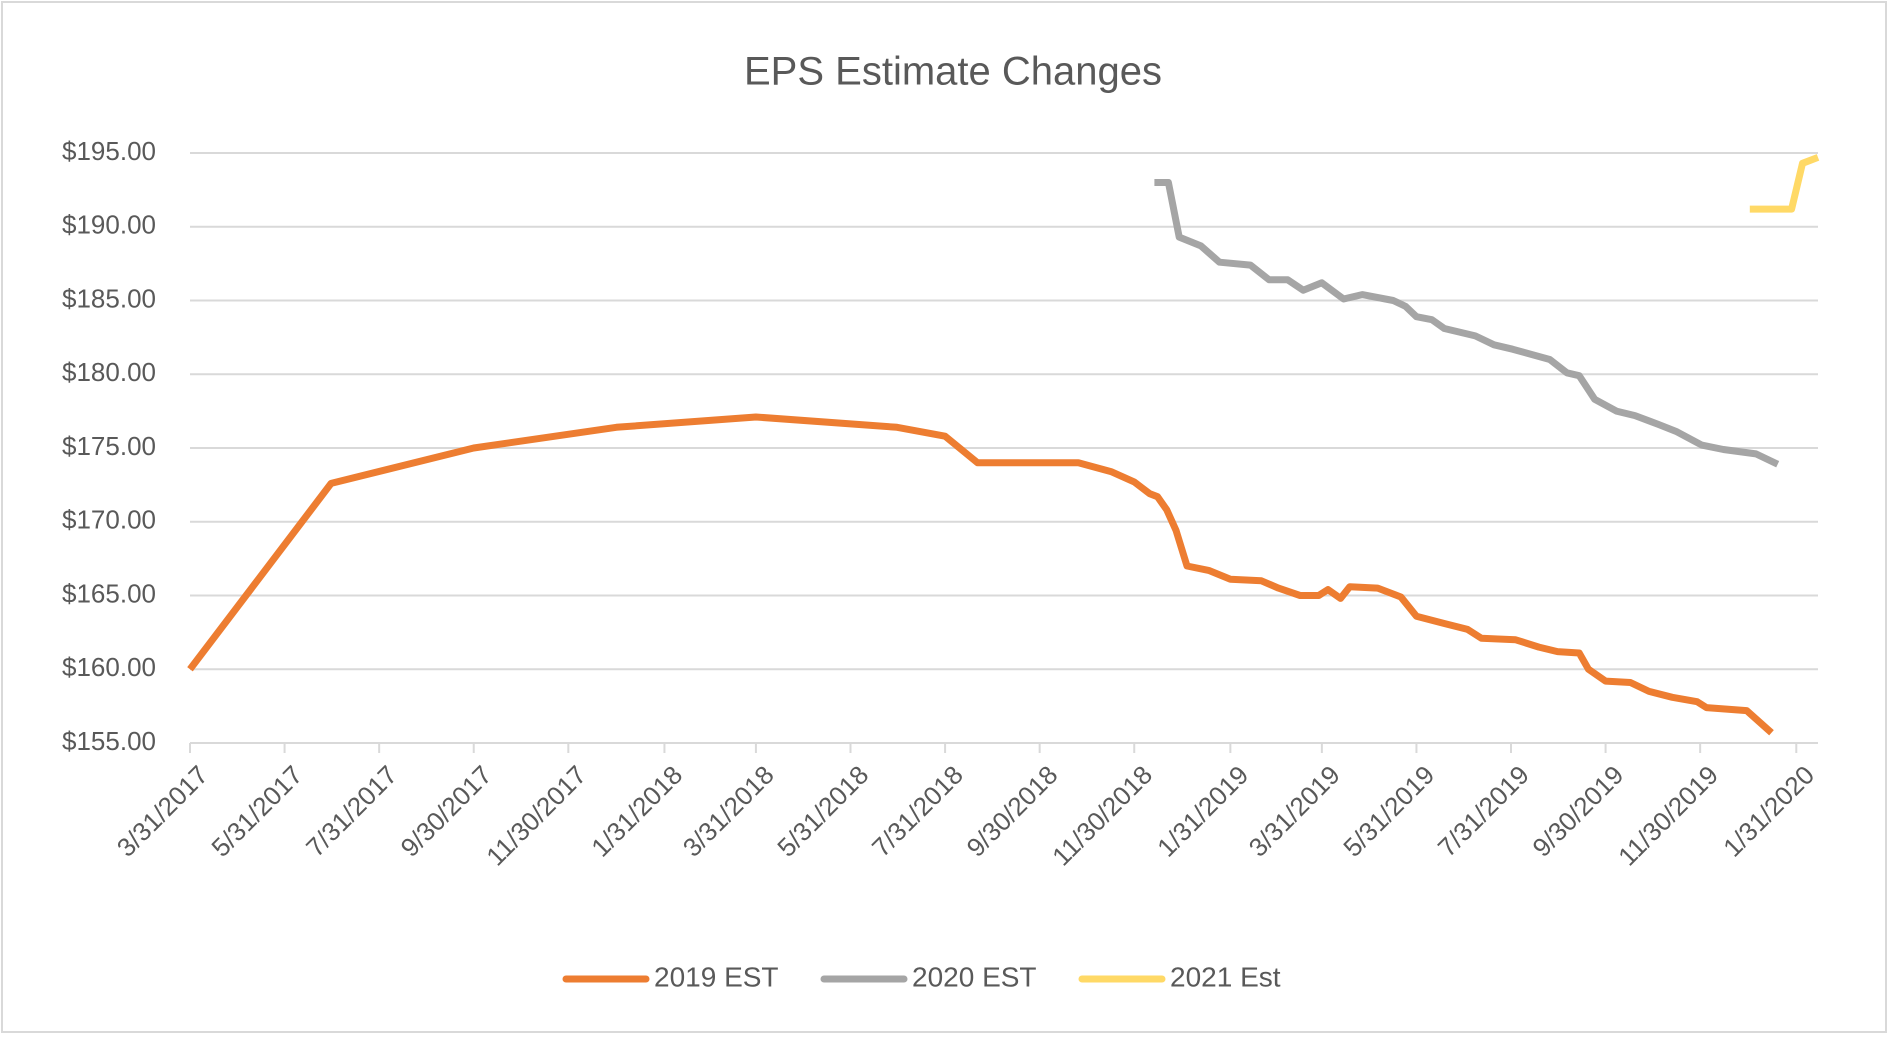 The image size is (1888, 1039). I want to click on y-tick-label: $165.00, so click(109, 593).